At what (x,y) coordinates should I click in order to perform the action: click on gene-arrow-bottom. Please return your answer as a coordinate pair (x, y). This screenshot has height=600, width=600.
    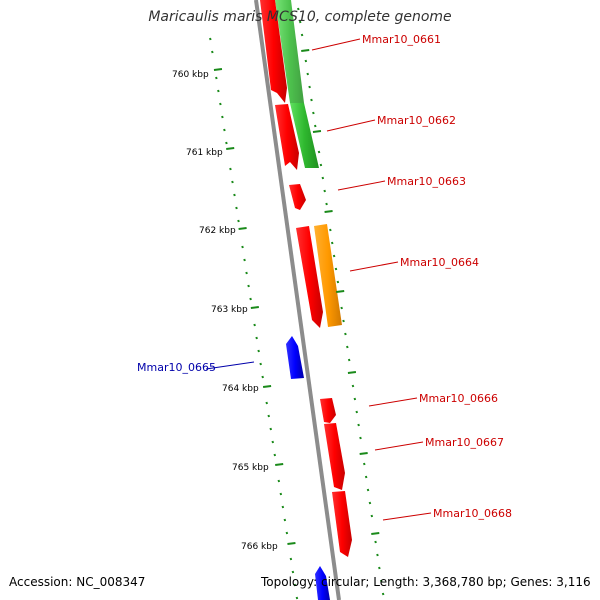
    Looking at the image, I should click on (322, 583).